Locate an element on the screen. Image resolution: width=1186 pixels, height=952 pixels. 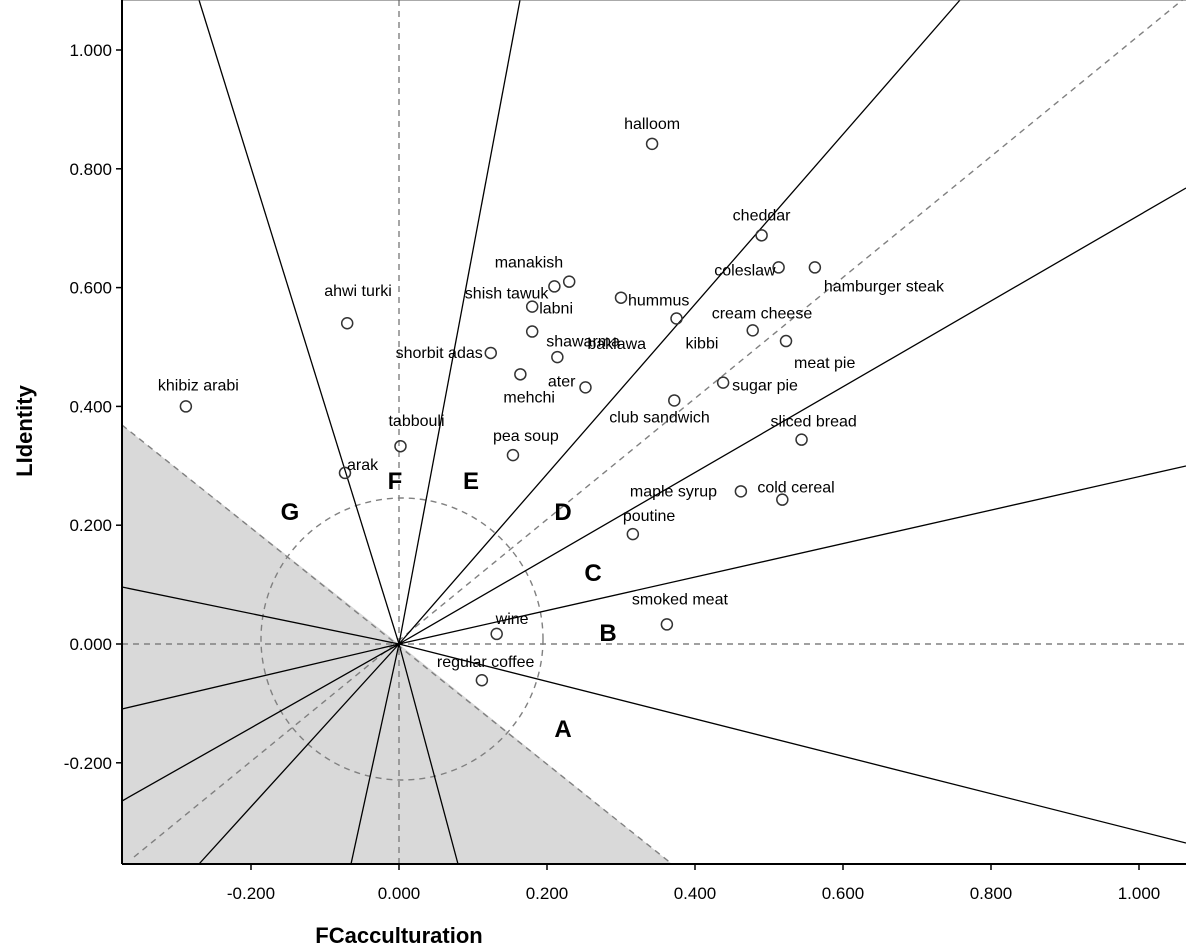
data-point-label: sliced bread is located at coordinates (814, 422).